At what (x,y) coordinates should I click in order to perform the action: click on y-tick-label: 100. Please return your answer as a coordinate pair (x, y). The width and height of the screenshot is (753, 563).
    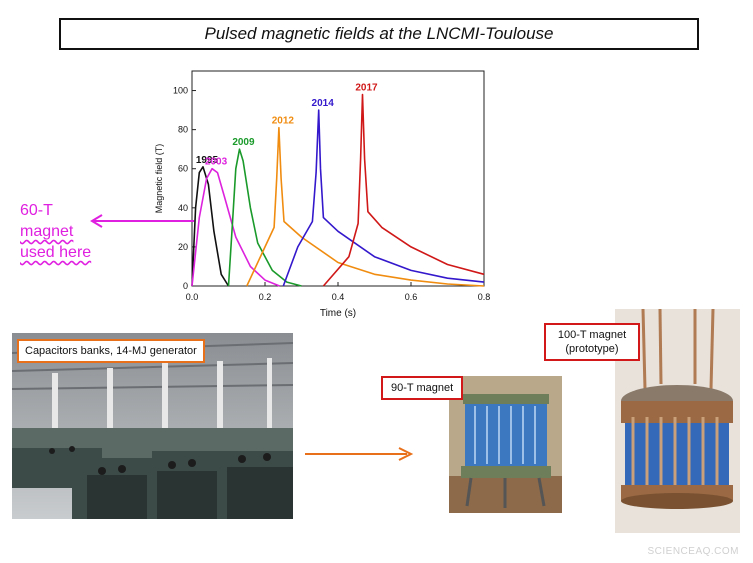
    Looking at the image, I should click on (180, 91).